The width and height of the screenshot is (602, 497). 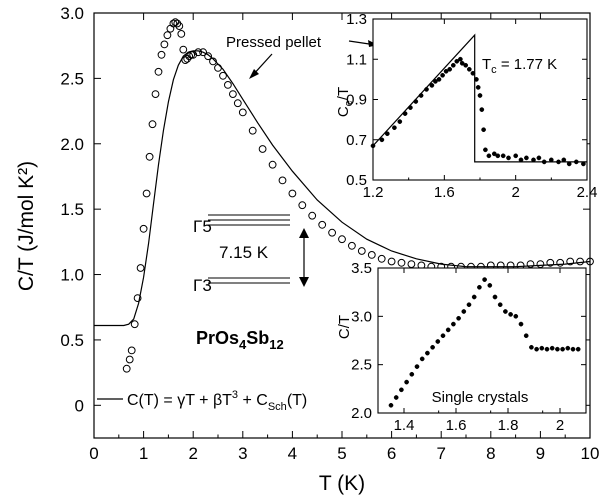 I want to click on main-x-axis-title: T (K), so click(x=342, y=483).